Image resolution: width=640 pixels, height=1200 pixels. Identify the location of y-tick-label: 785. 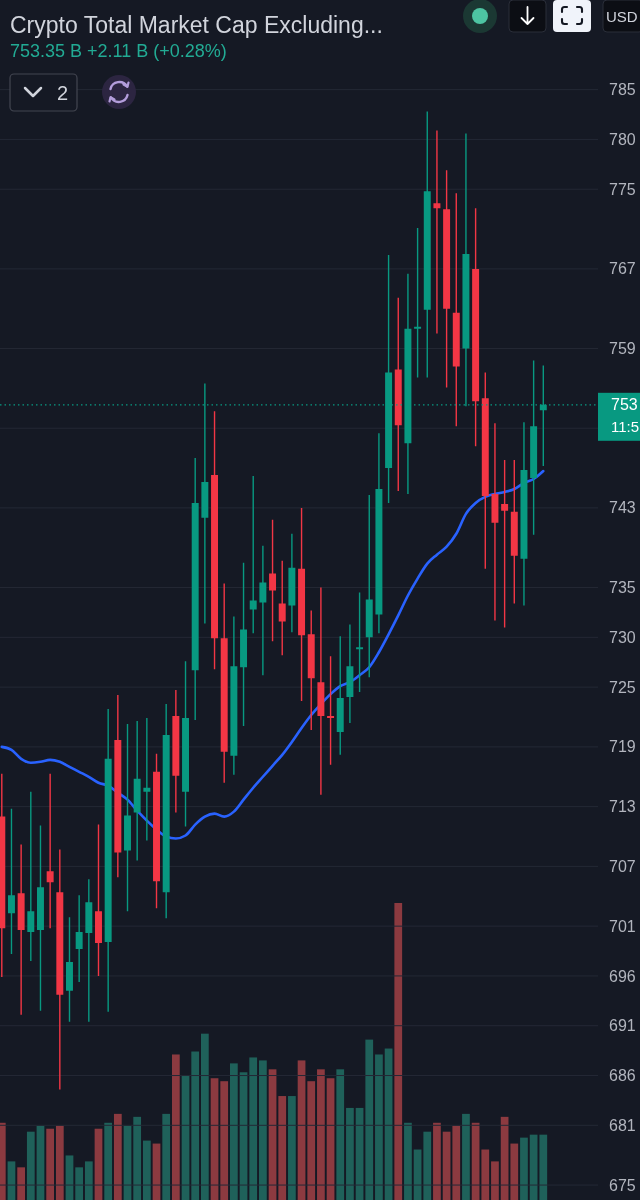
(622, 90).